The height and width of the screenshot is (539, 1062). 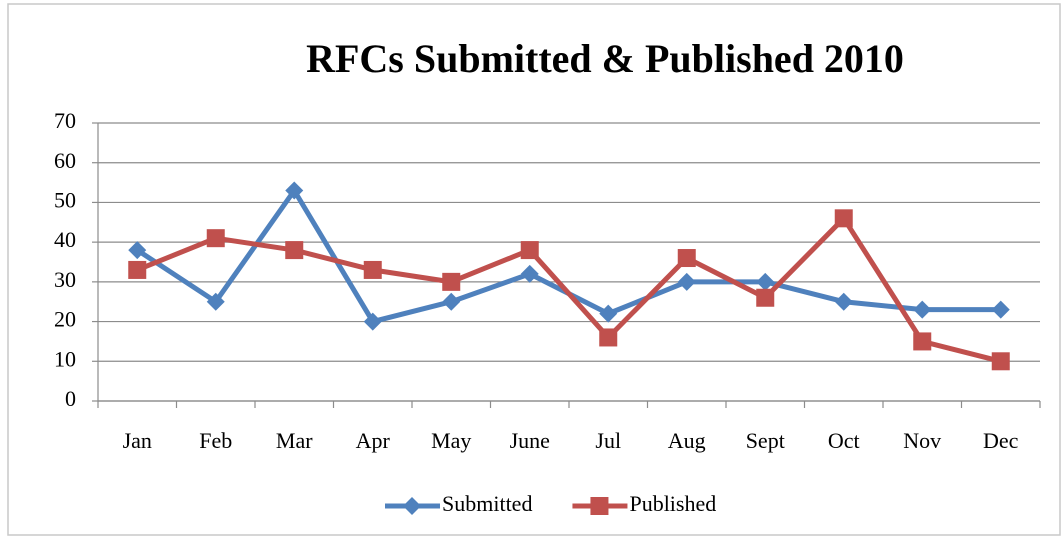 I want to click on x-tick-label: Sept, so click(x=765, y=440).